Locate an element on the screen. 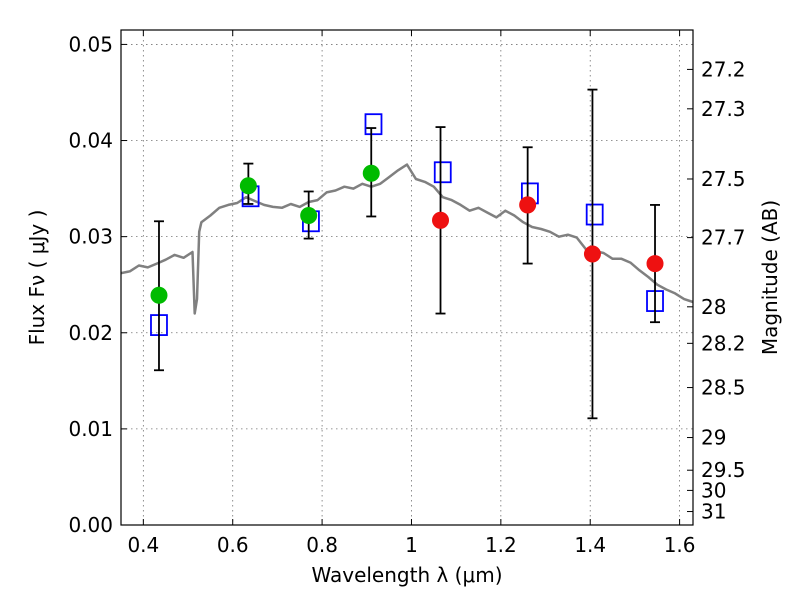 This screenshot has height=600, width=800. y-tick-label: 0.01 is located at coordinates (90, 429).